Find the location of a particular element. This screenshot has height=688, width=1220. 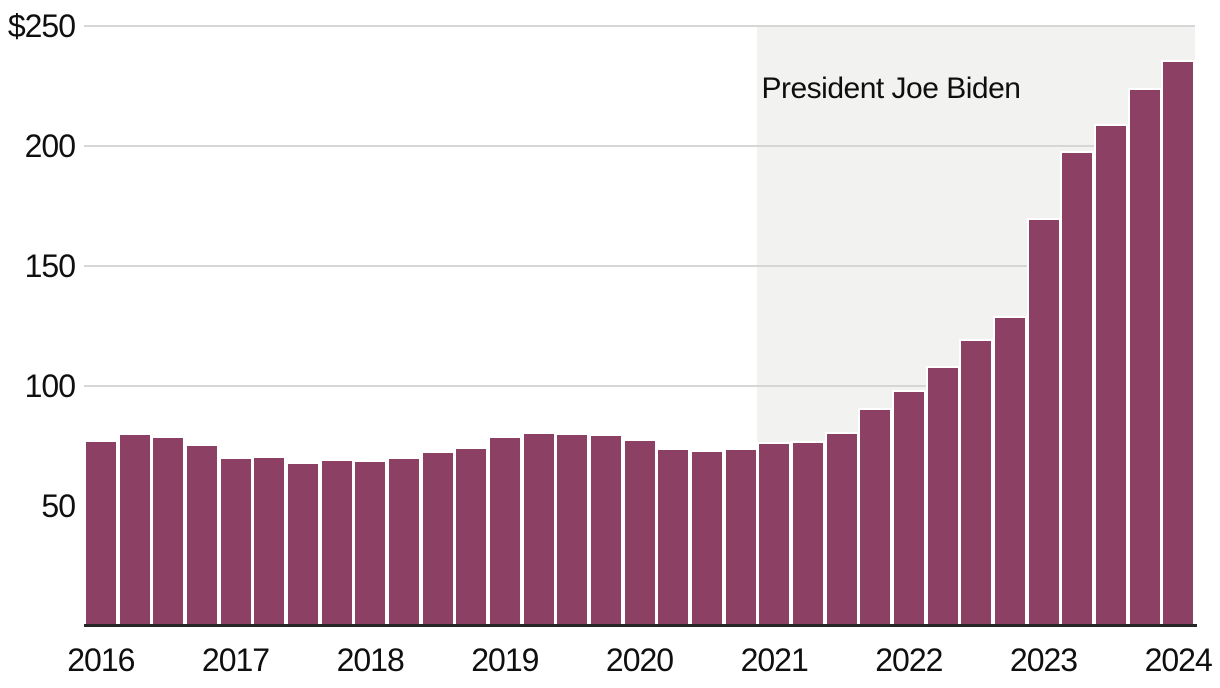

bar-2016-Q3 is located at coordinates (168, 531).